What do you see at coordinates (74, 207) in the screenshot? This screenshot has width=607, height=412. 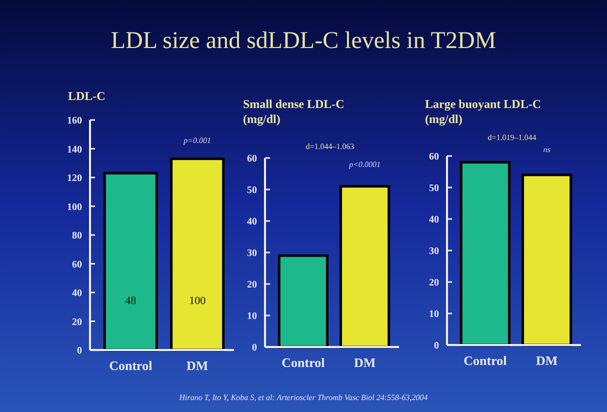 I see `y-tick-label: 100` at bounding box center [74, 207].